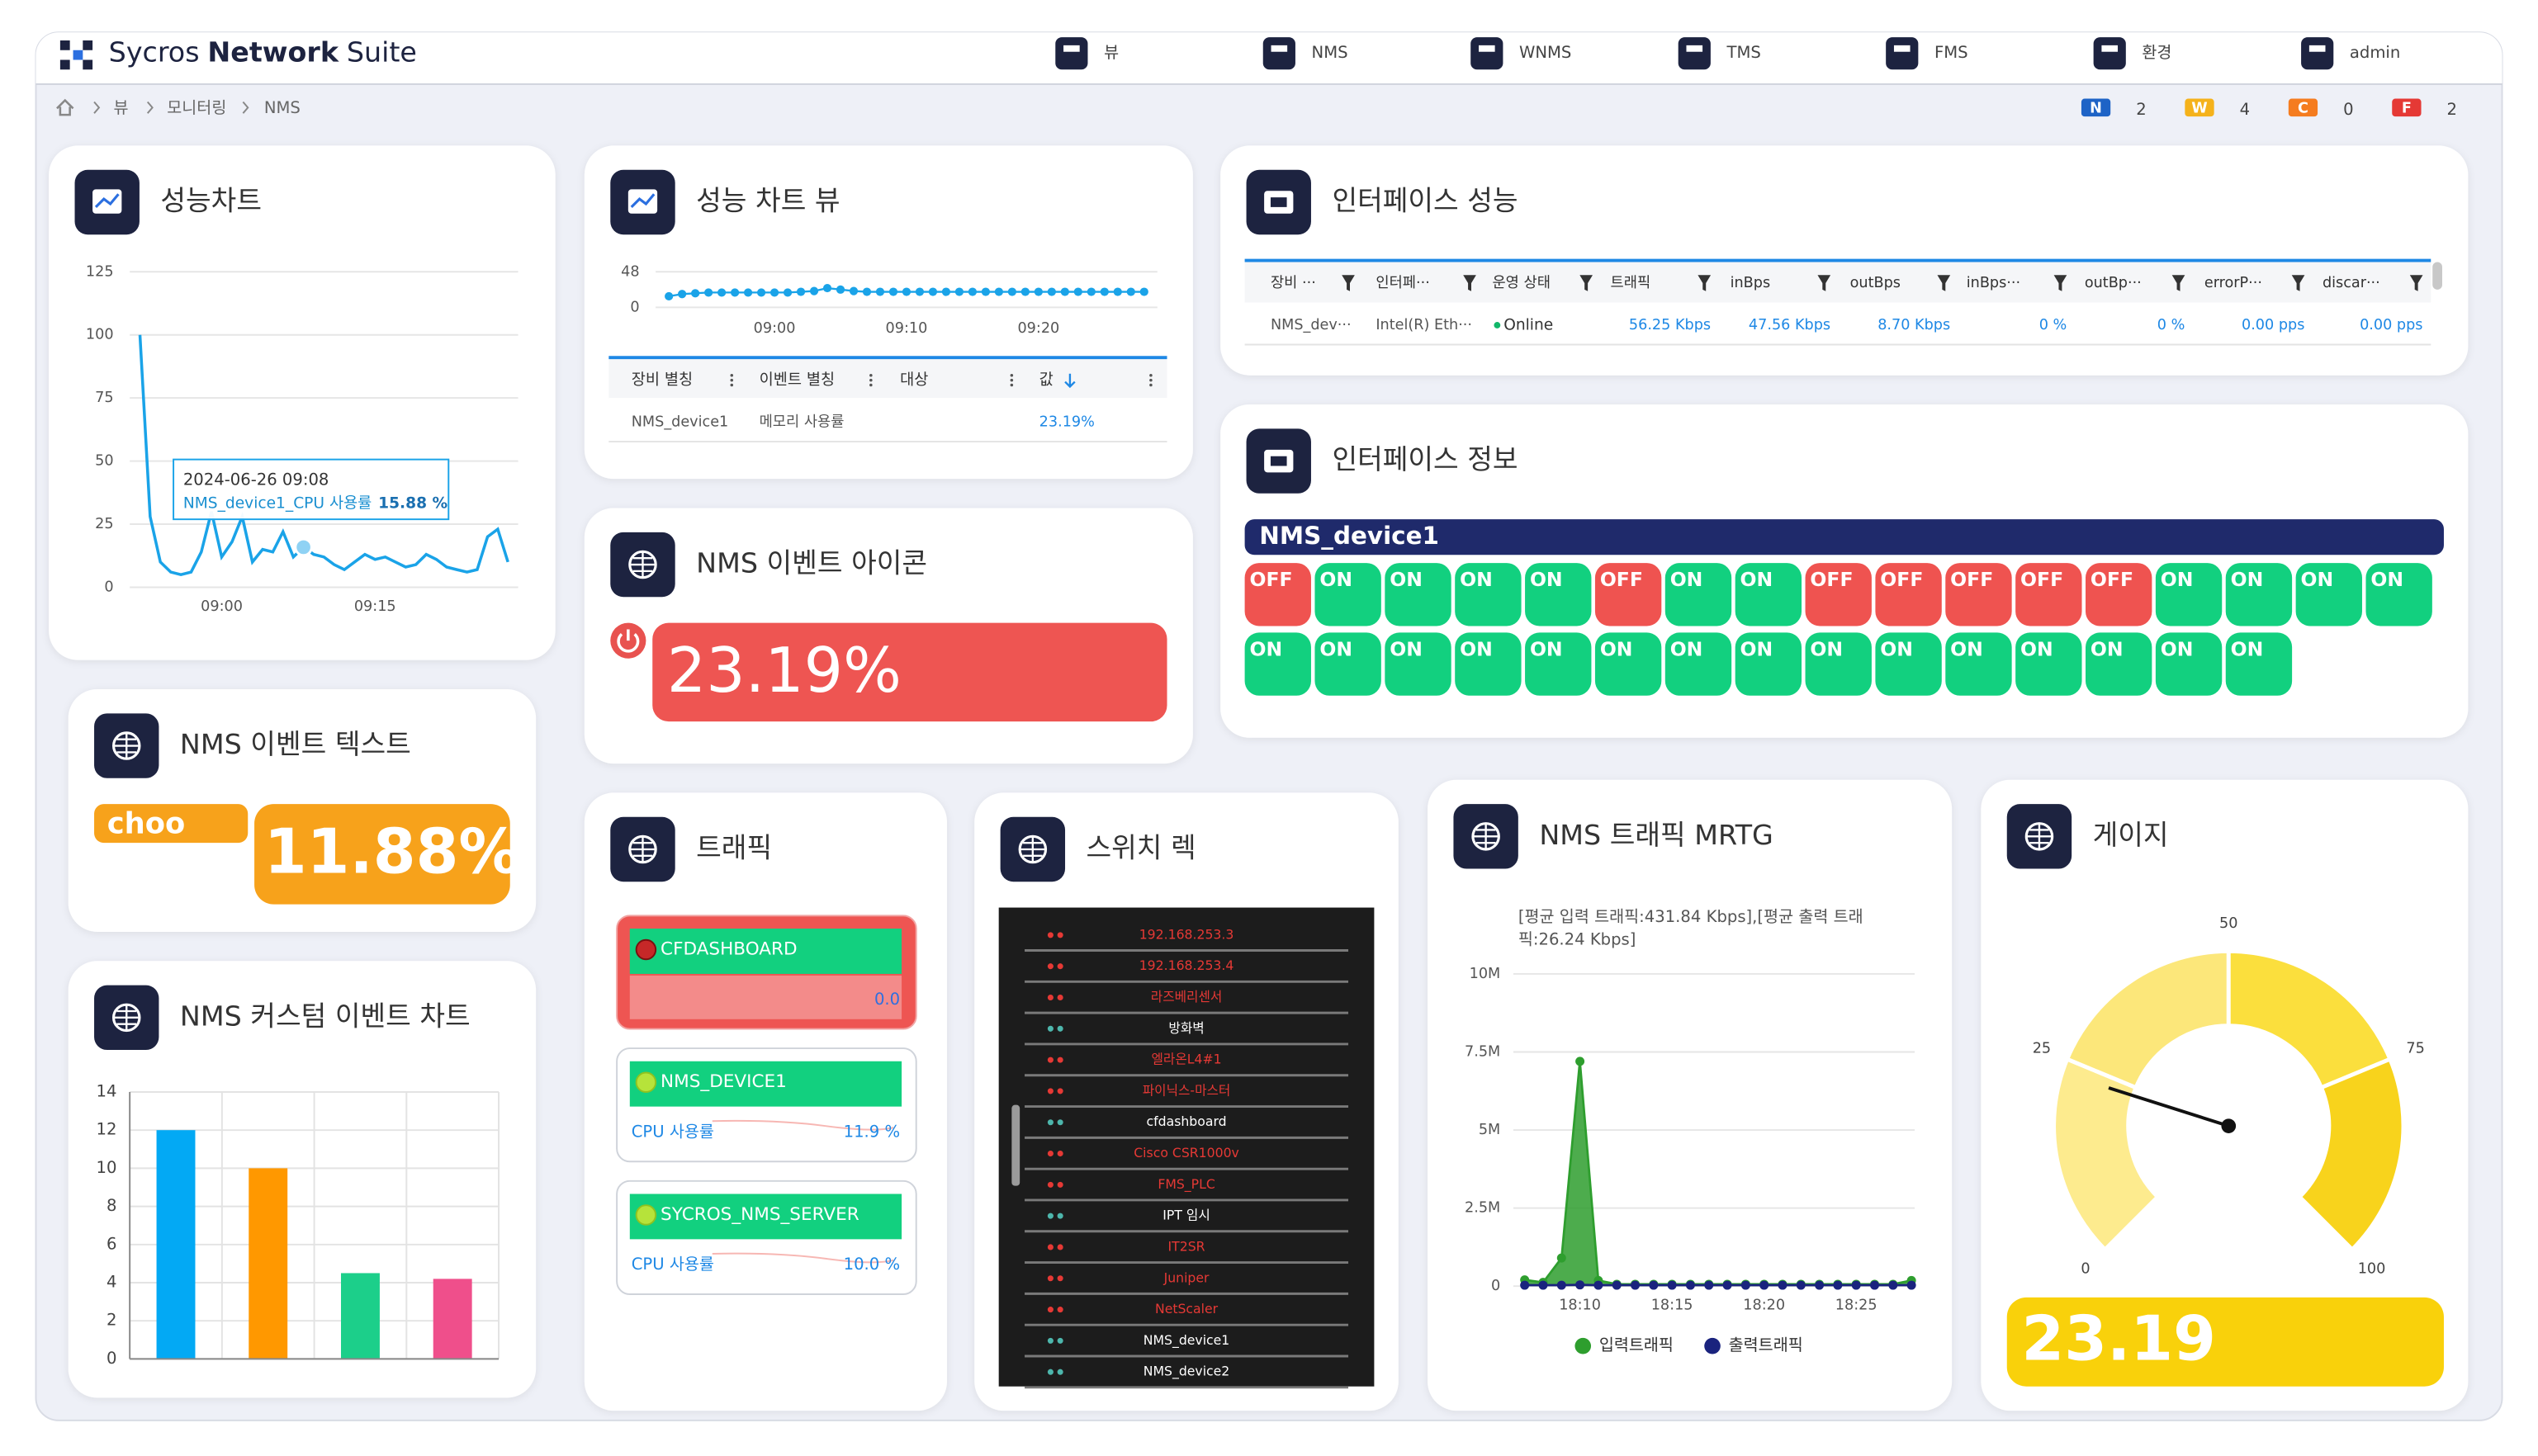 The image size is (2538, 1456). Describe the element at coordinates (734, 847) in the screenshot. I see `card-title: 트래픽` at that location.